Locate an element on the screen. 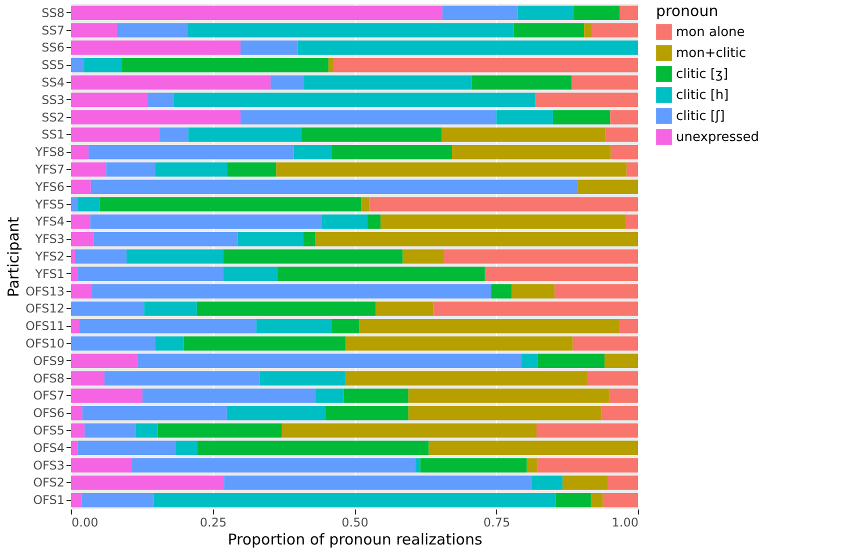 The image size is (862, 559). y-tick-label: OFS12 is located at coordinates (44, 309).